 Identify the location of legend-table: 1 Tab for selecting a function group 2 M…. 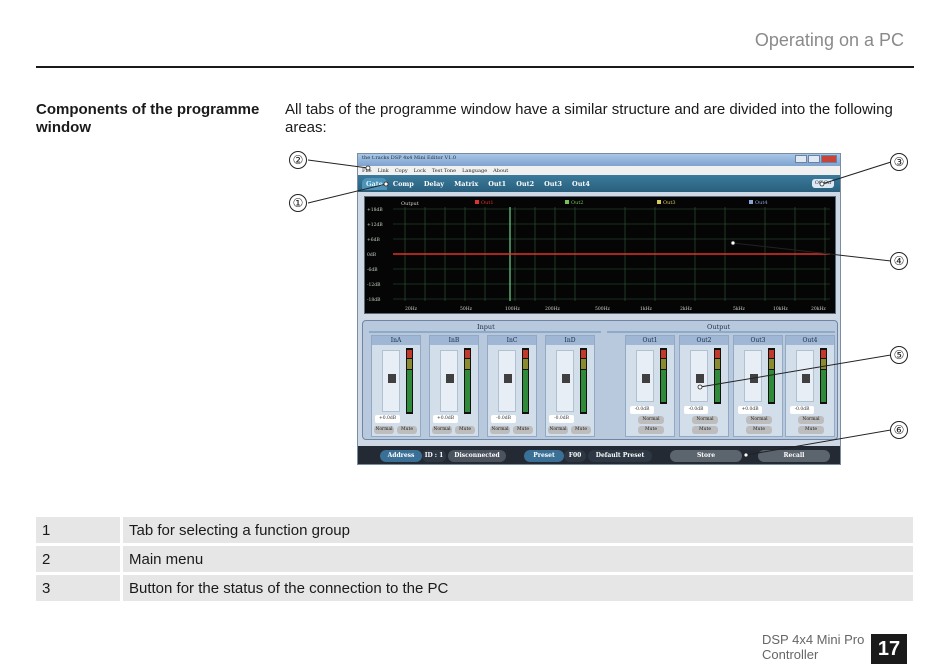
(474, 559).